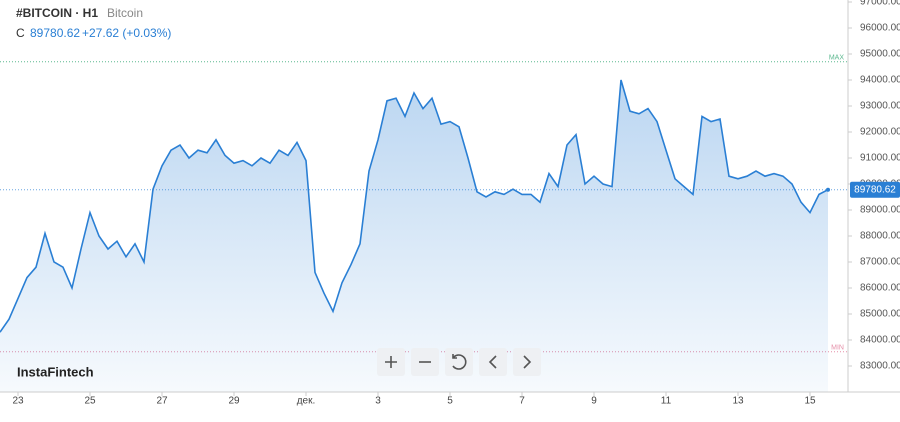  What do you see at coordinates (522, 401) in the screenshot?
I see `x-tick-label: 7` at bounding box center [522, 401].